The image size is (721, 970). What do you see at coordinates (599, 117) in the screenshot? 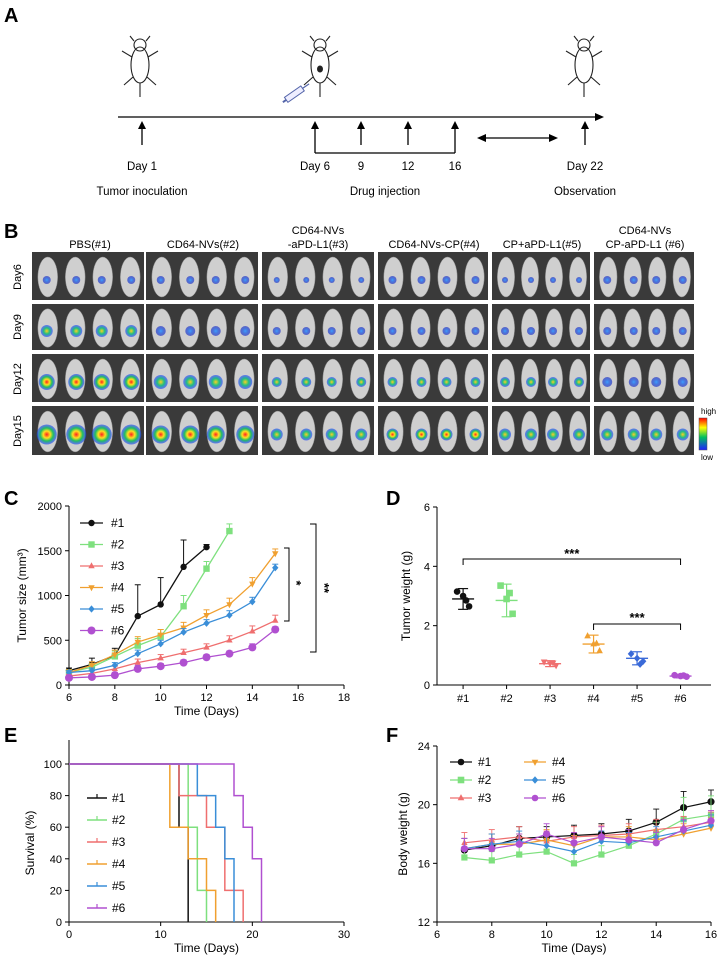
I see `timeline-arrowhead` at bounding box center [599, 117].